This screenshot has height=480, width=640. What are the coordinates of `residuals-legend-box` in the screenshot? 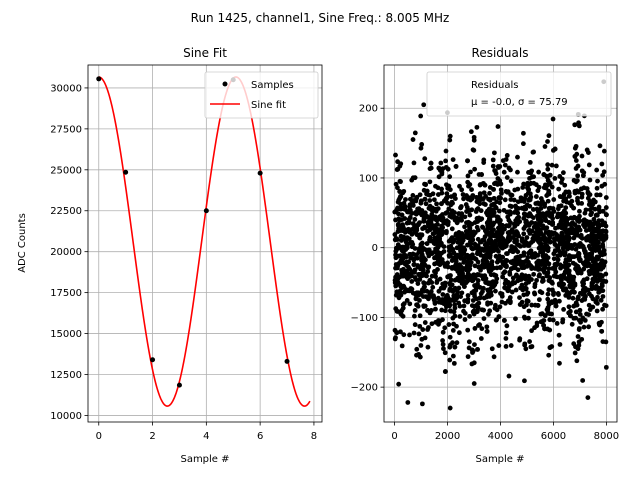 It's located at (519, 94).